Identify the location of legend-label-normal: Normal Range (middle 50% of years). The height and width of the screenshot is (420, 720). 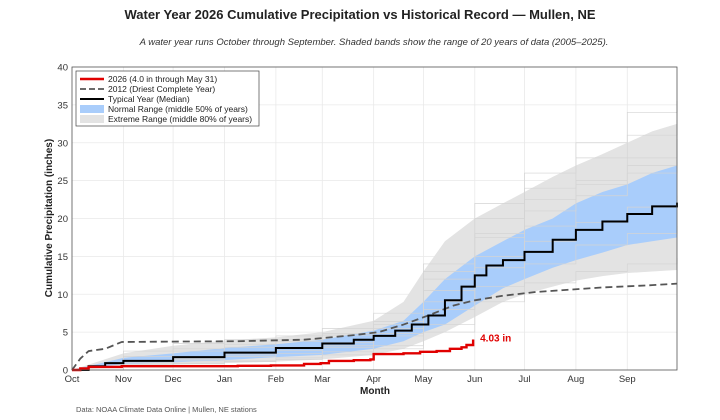
(178, 109).